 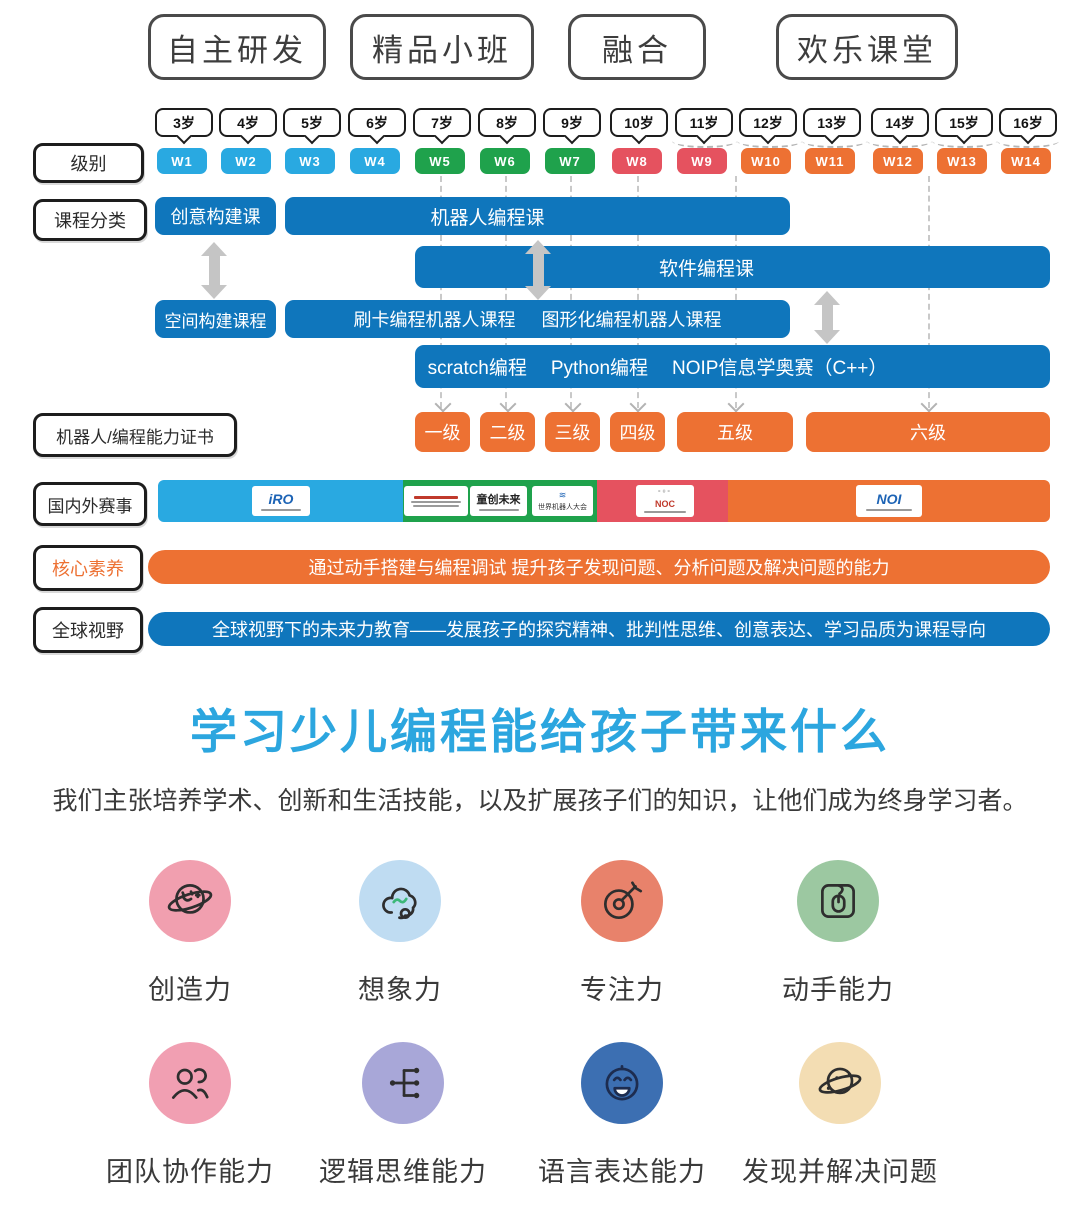 What do you see at coordinates (622, 990) in the screenshot?
I see `skill-label: 专注力` at bounding box center [622, 990].